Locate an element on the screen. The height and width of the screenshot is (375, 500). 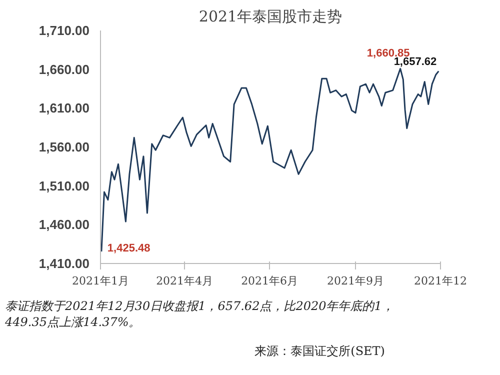
y-tick-label: 1,660.00 is located at coordinates (64, 69).